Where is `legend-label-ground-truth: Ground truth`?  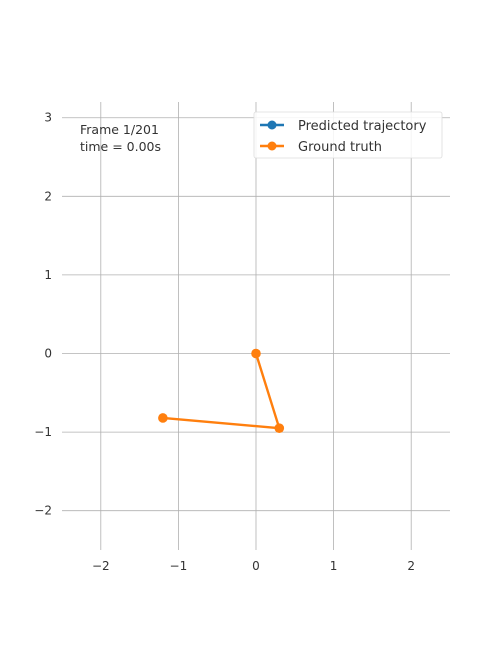
legend-label-ground-truth: Ground truth is located at coordinates (340, 147).